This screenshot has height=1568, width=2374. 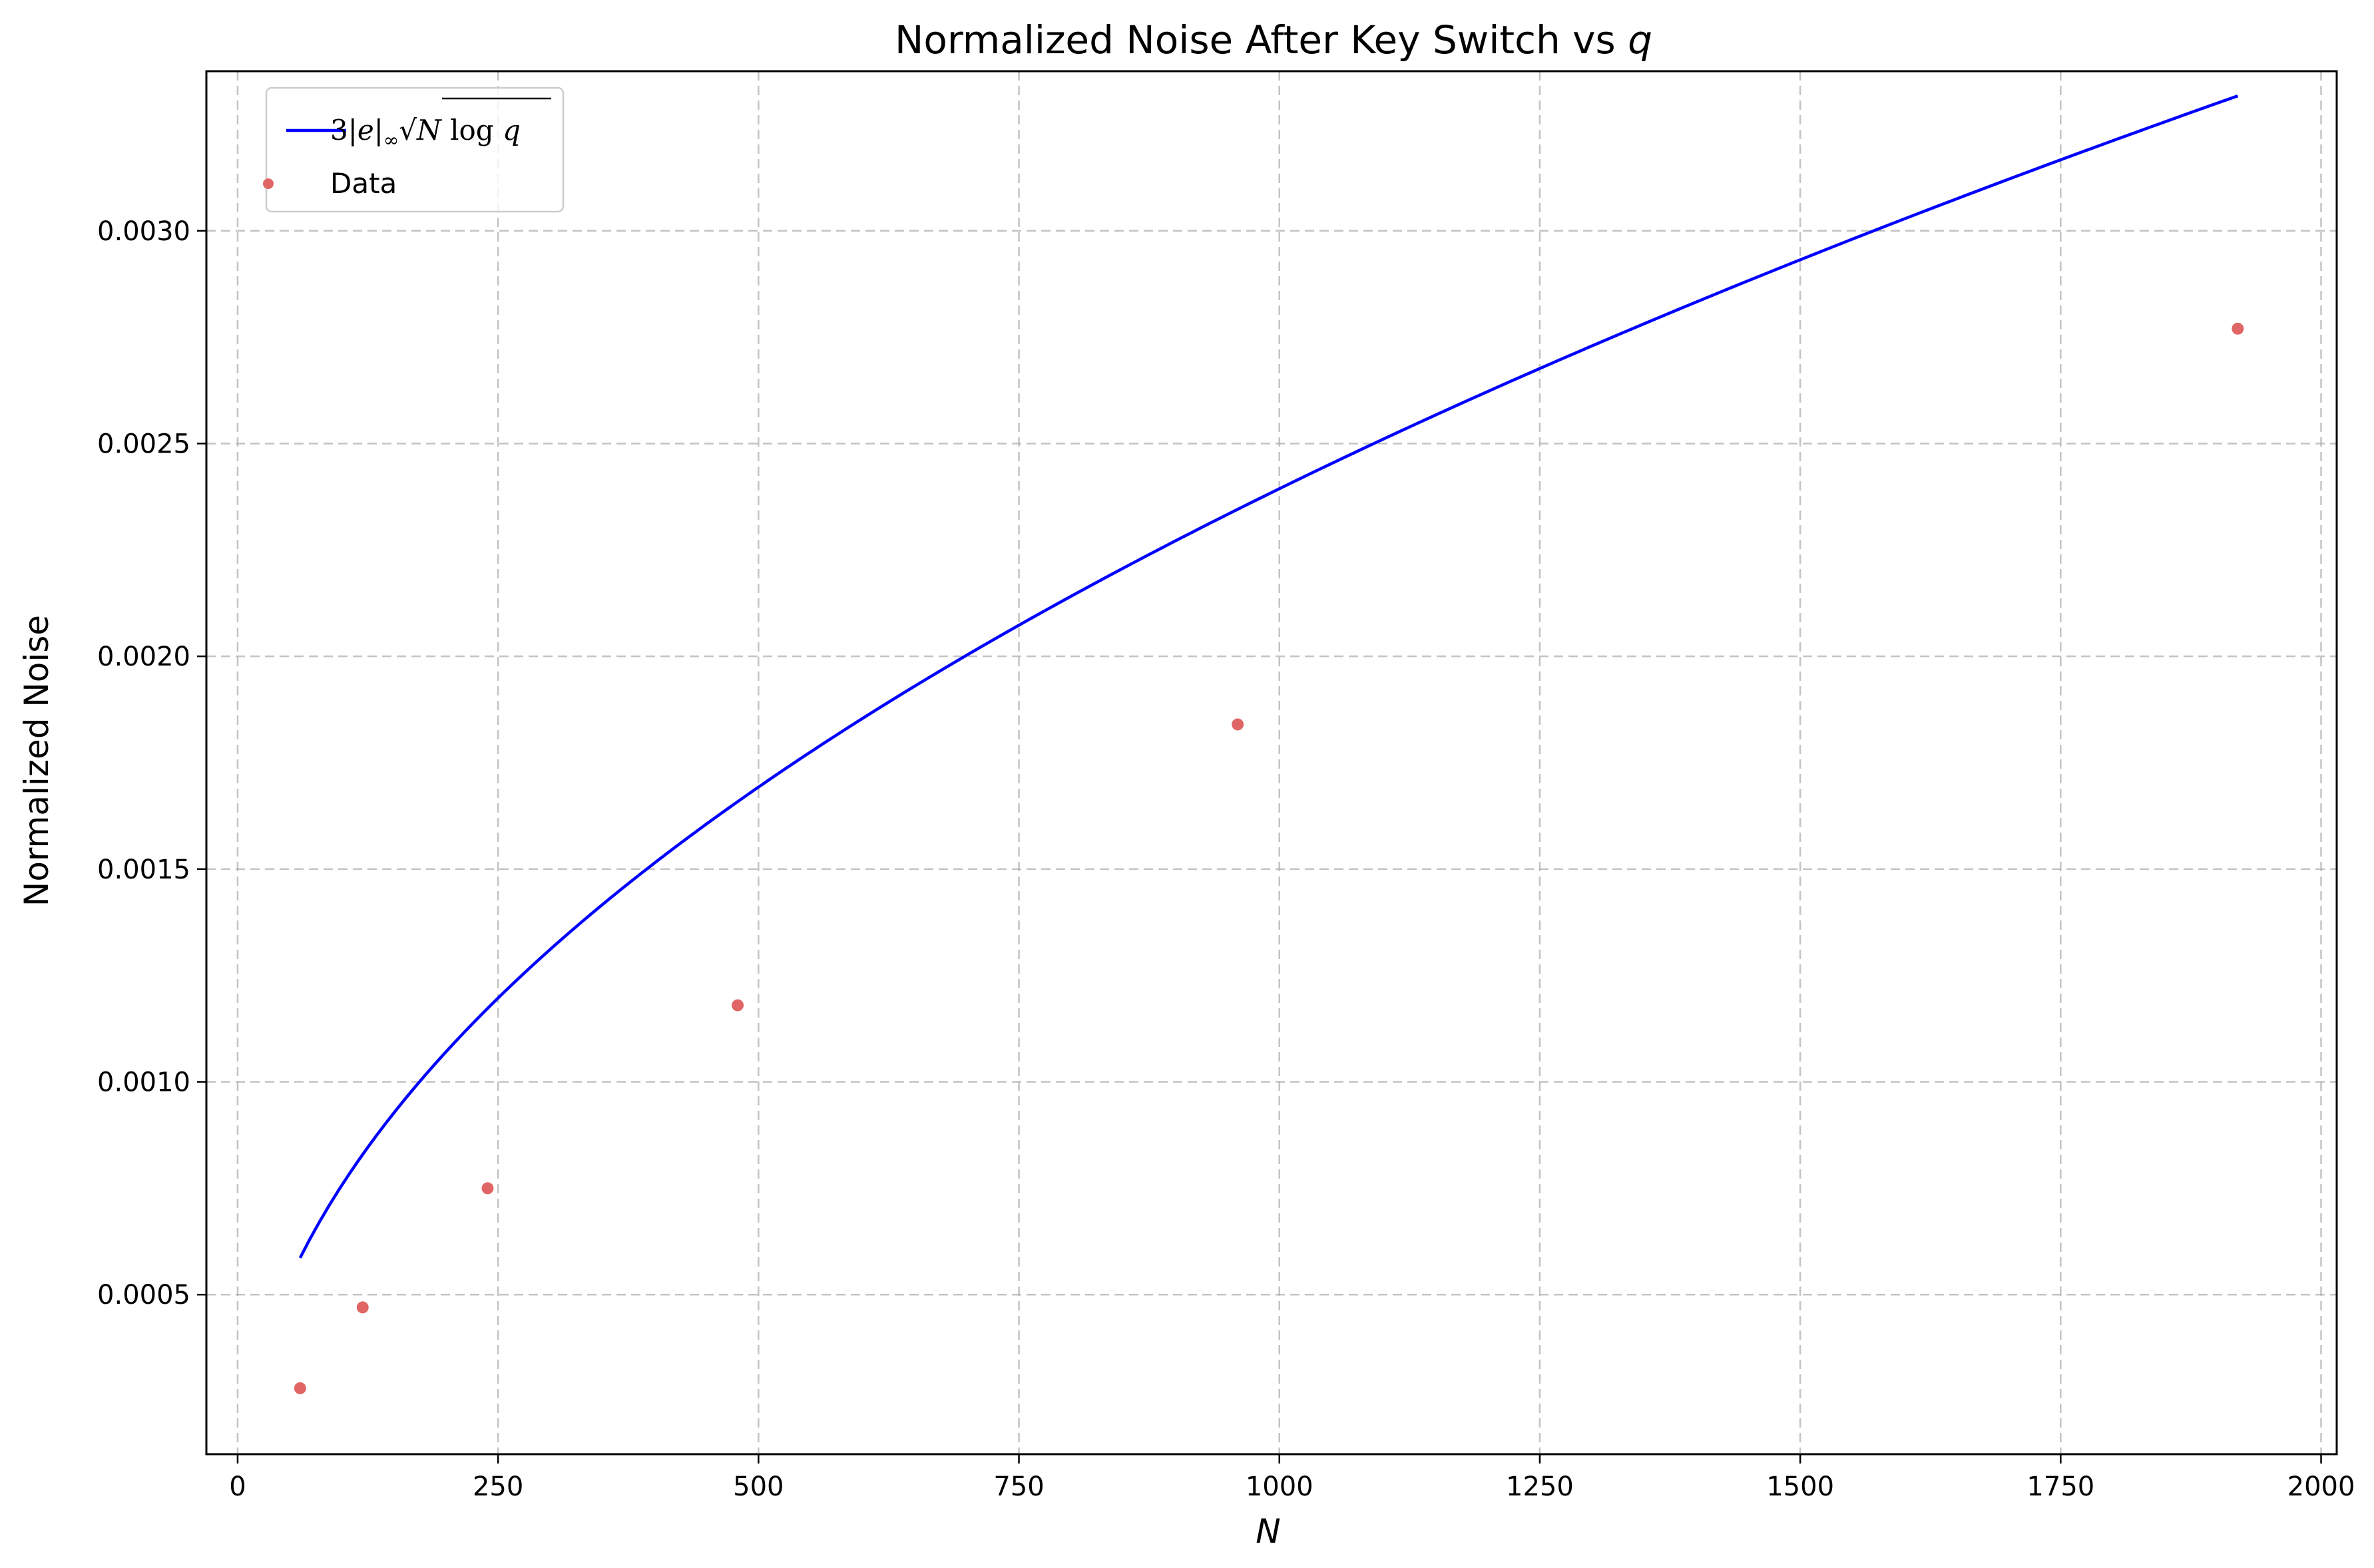 What do you see at coordinates (2060, 1486) in the screenshot?
I see `x-tick-label: 1750` at bounding box center [2060, 1486].